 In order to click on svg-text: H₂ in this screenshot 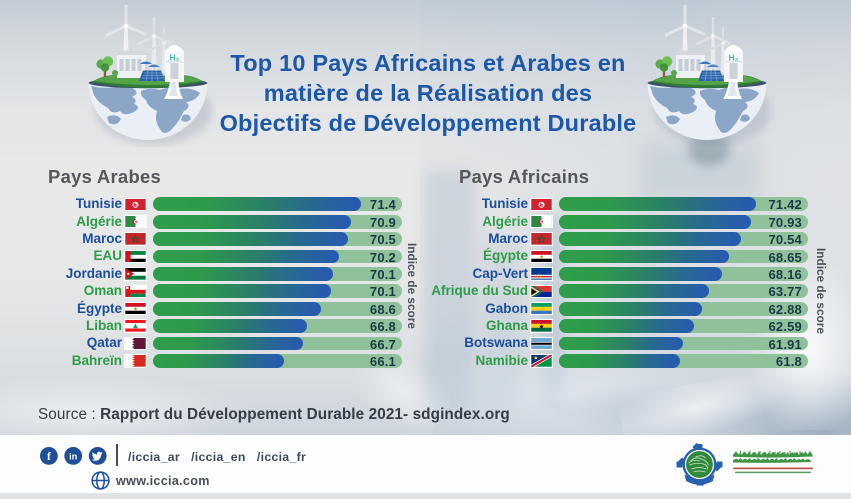, I will do `click(175, 58)`.